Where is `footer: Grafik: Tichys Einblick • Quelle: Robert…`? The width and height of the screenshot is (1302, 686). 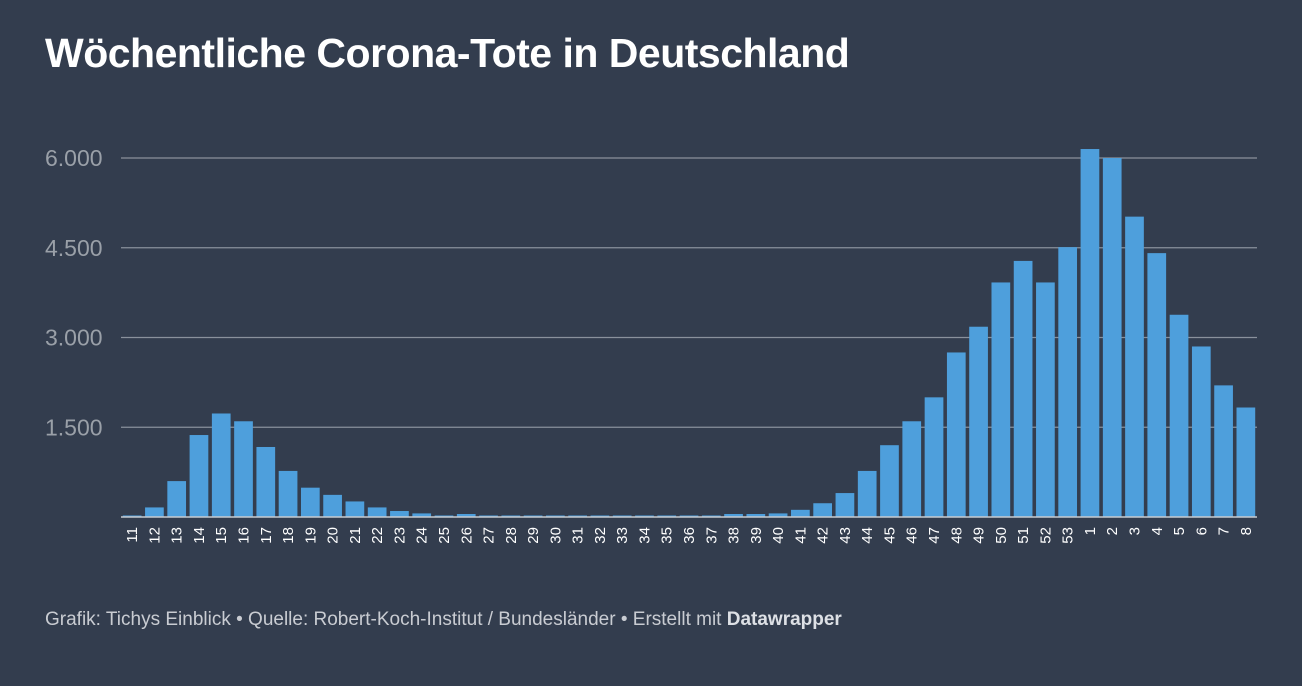 footer: Grafik: Tichys Einblick • Quelle: Robert… is located at coordinates (443, 620).